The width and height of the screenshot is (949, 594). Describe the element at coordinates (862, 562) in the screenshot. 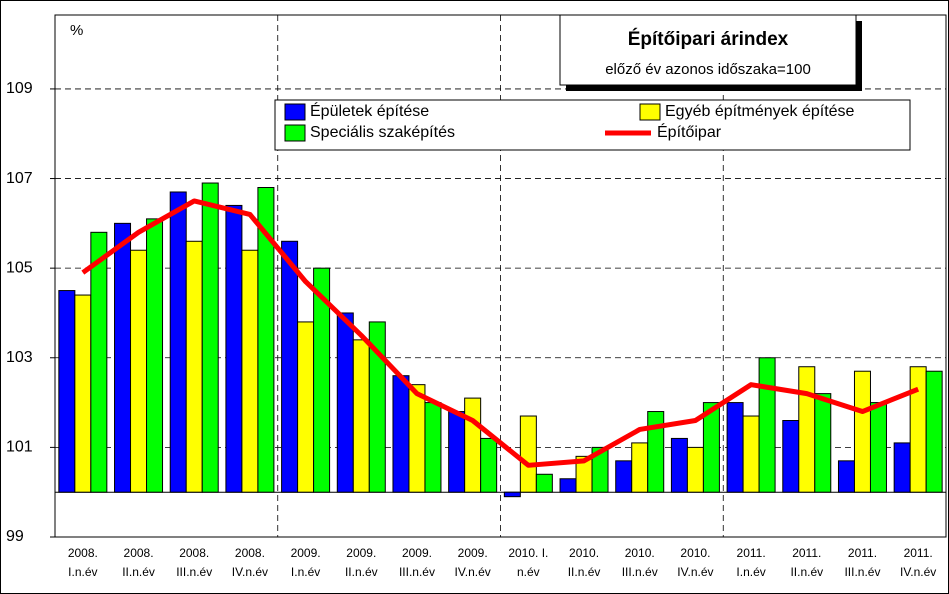

I see `x-tick-label: 2011. III.n.év` at that location.